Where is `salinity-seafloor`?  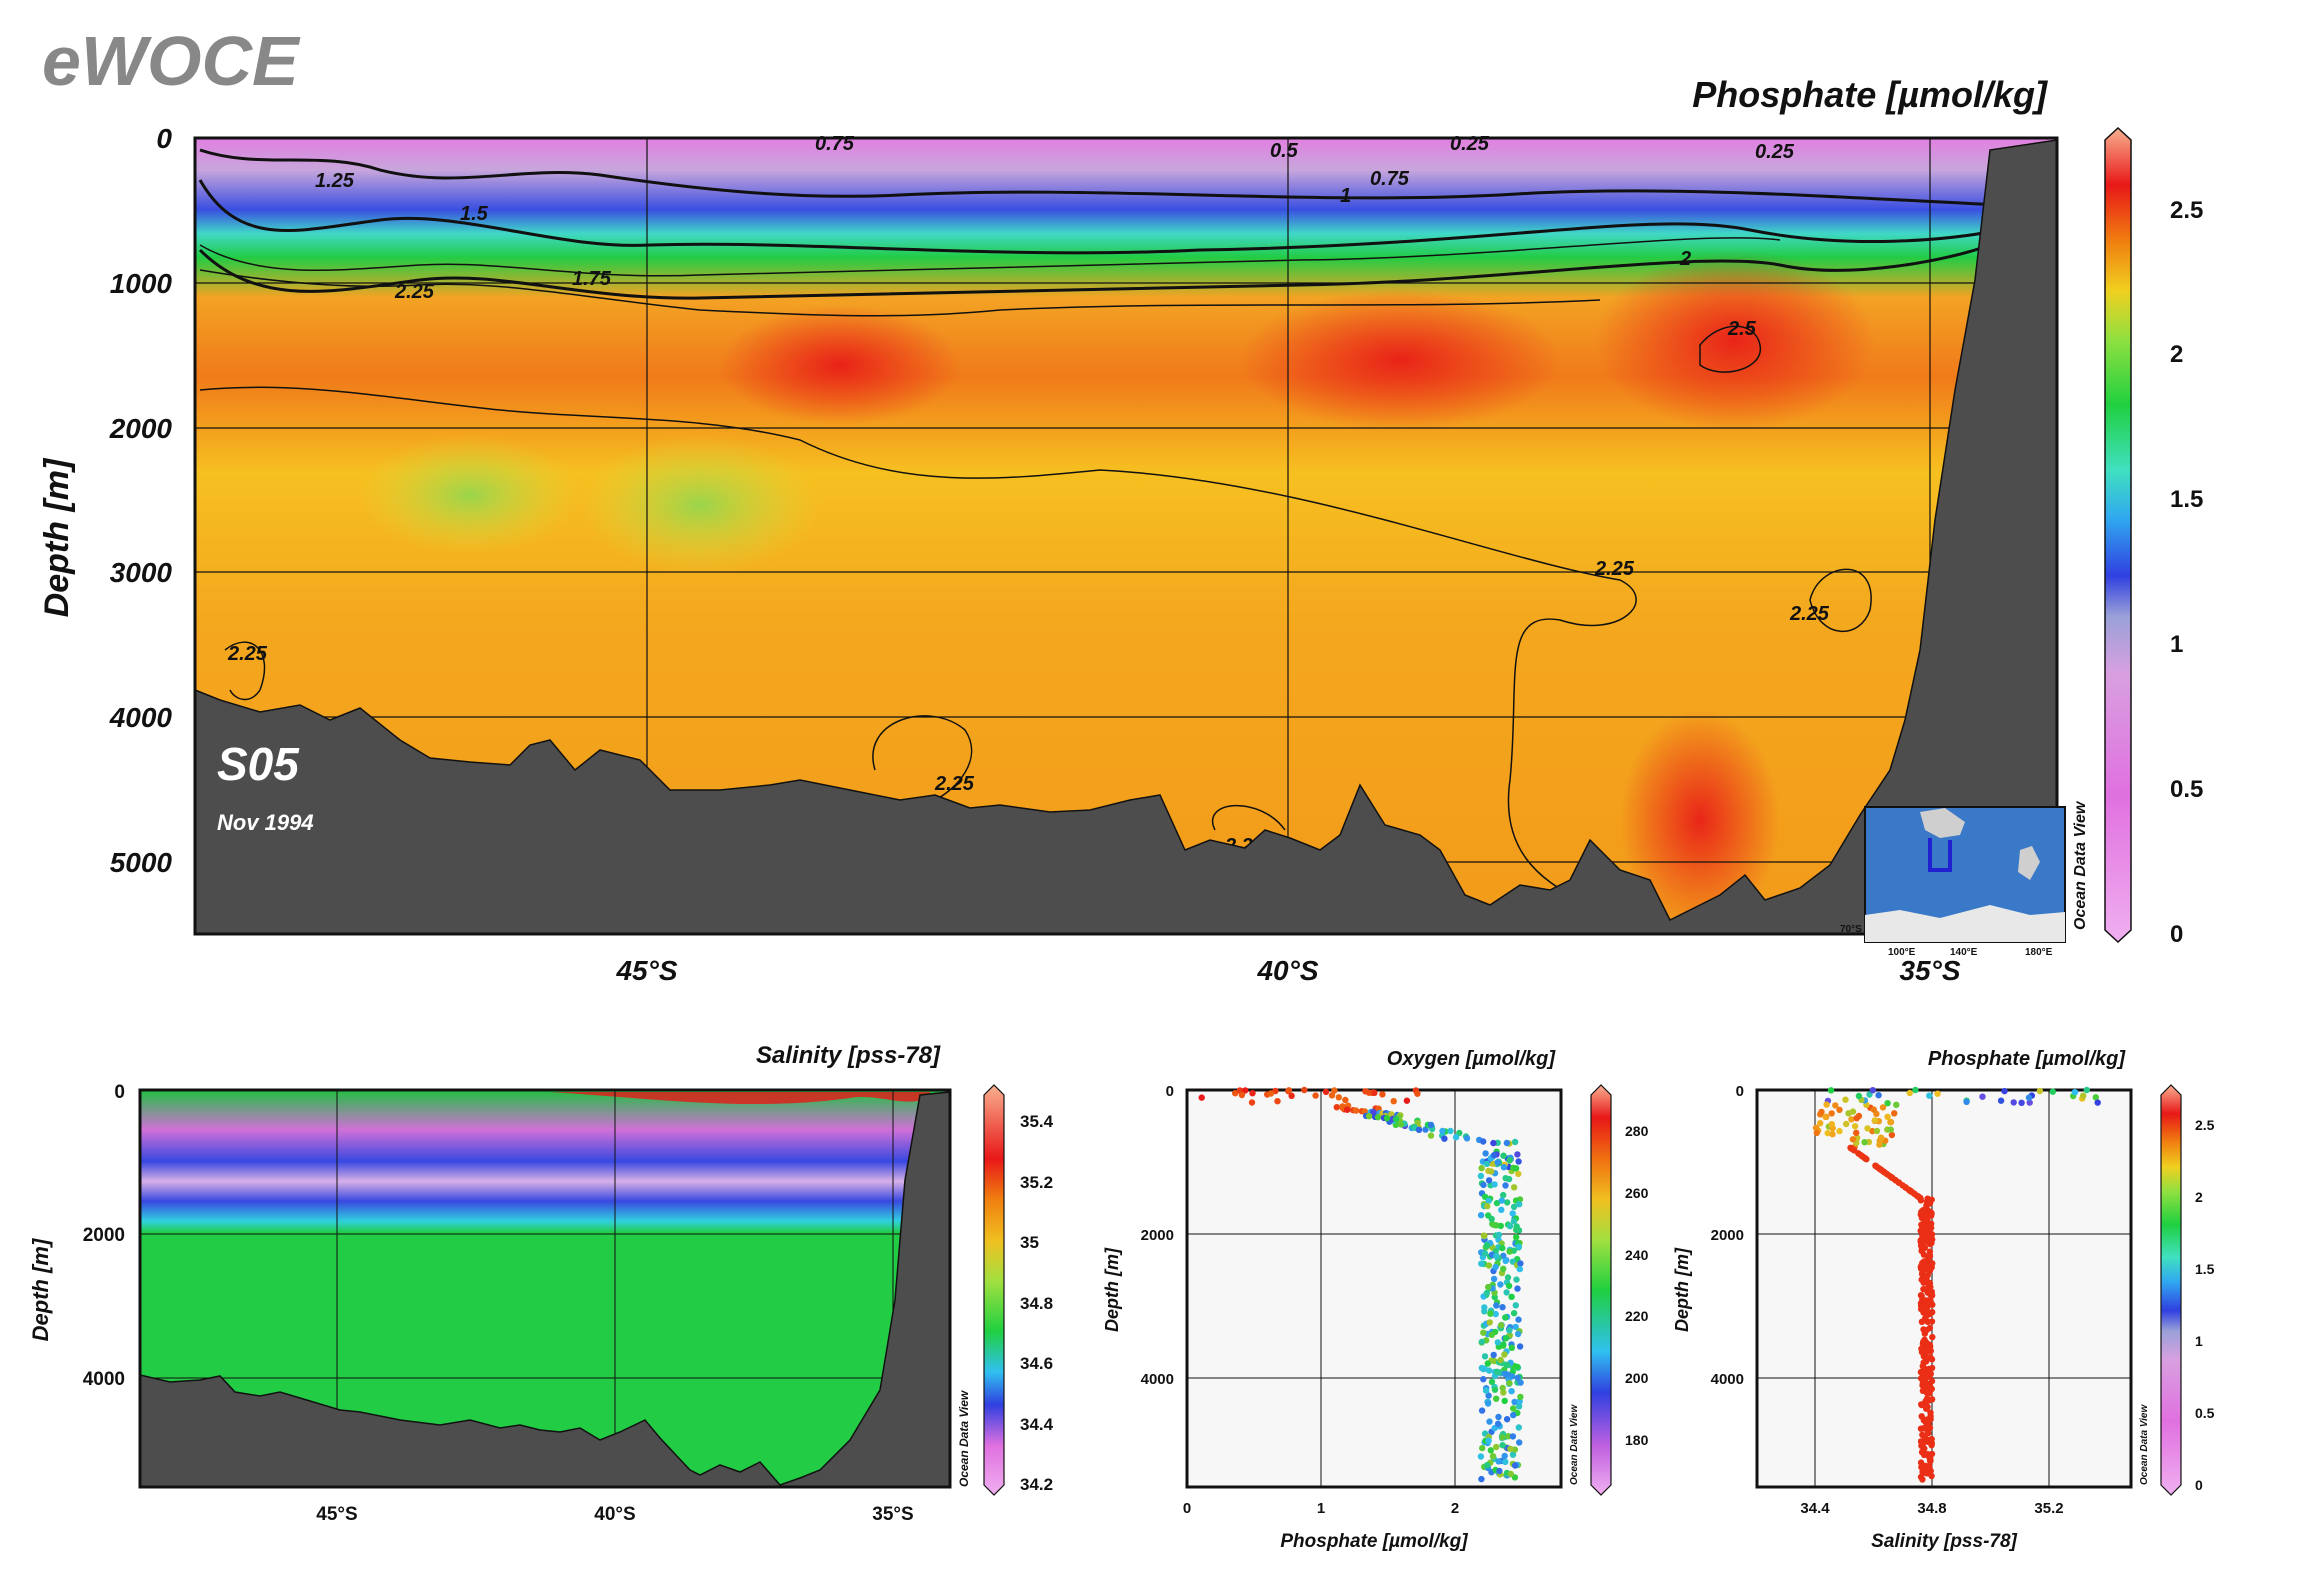 salinity-seafloor is located at coordinates (545, 1289).